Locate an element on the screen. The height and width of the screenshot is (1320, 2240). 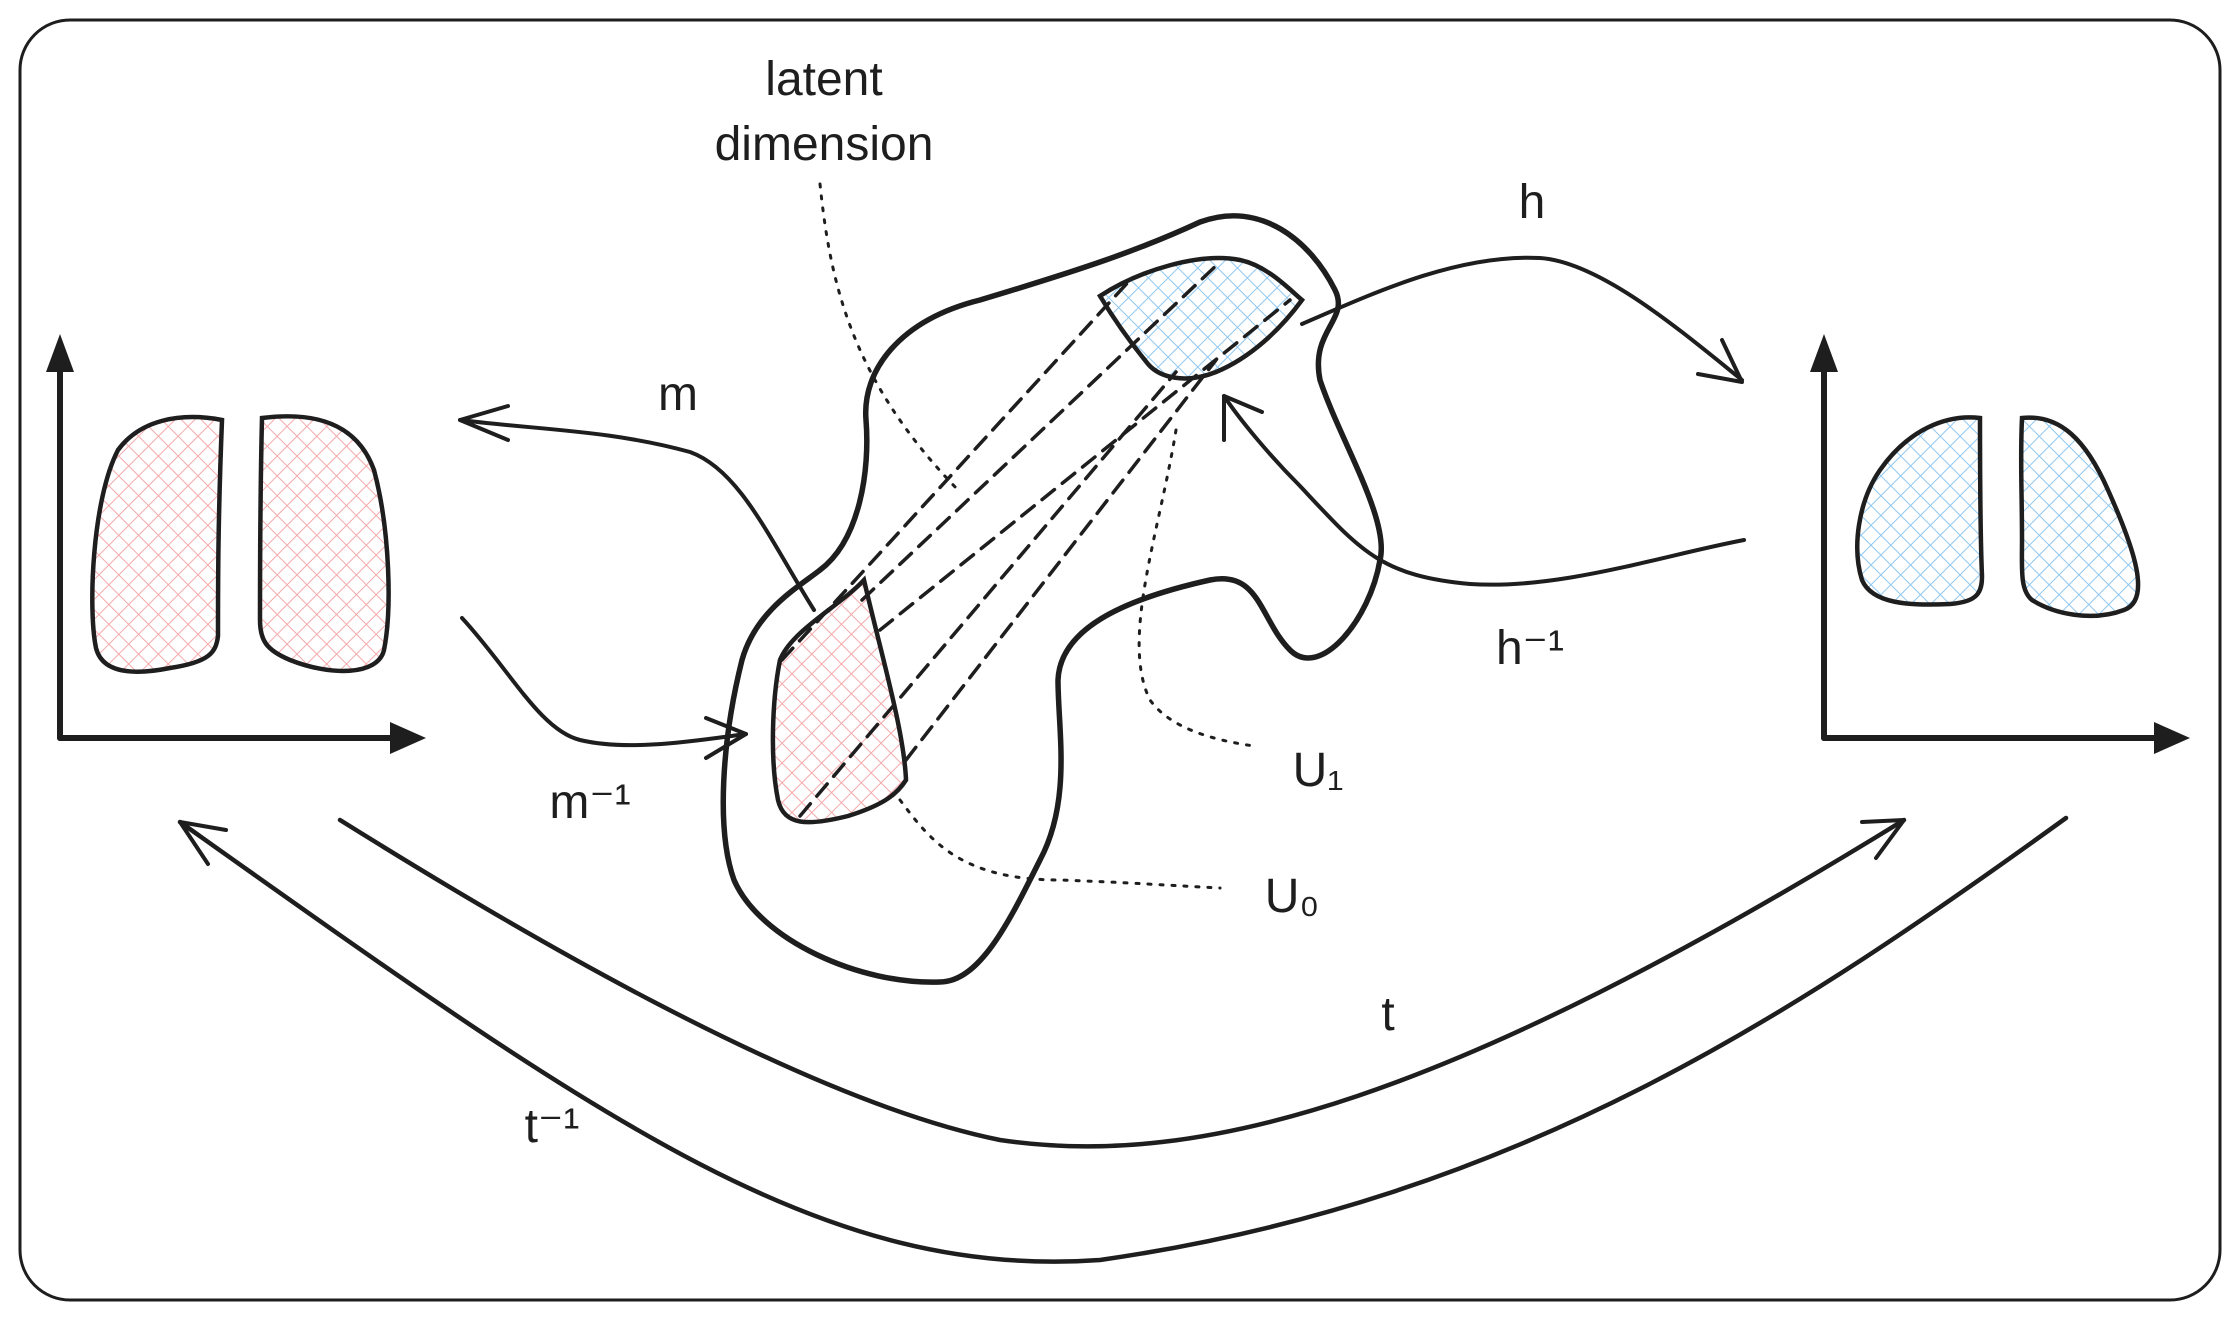
label-latent-line1: latent is located at coordinates (823, 79).